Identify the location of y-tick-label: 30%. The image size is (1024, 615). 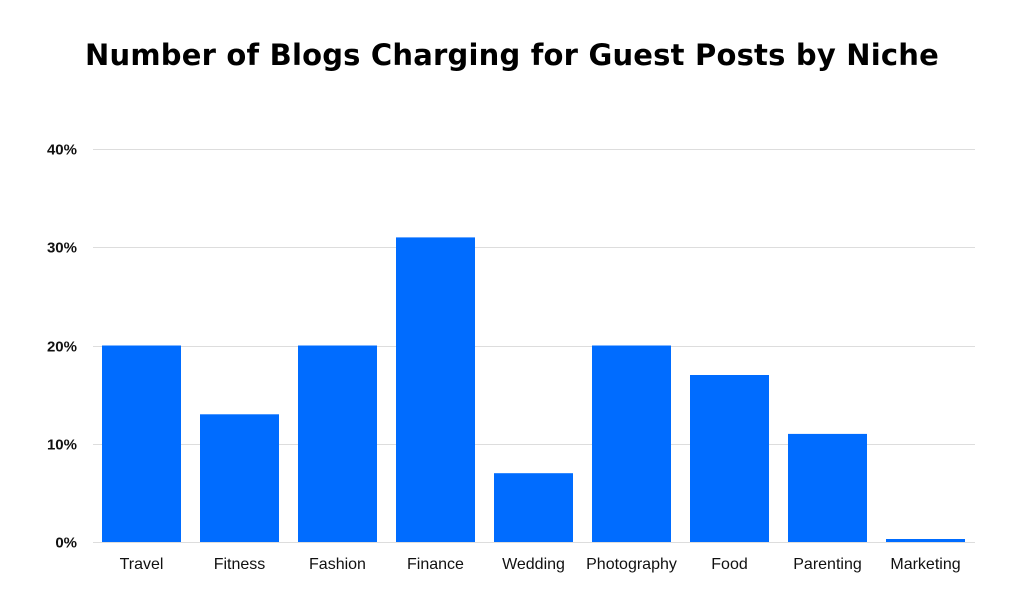
(62, 248).